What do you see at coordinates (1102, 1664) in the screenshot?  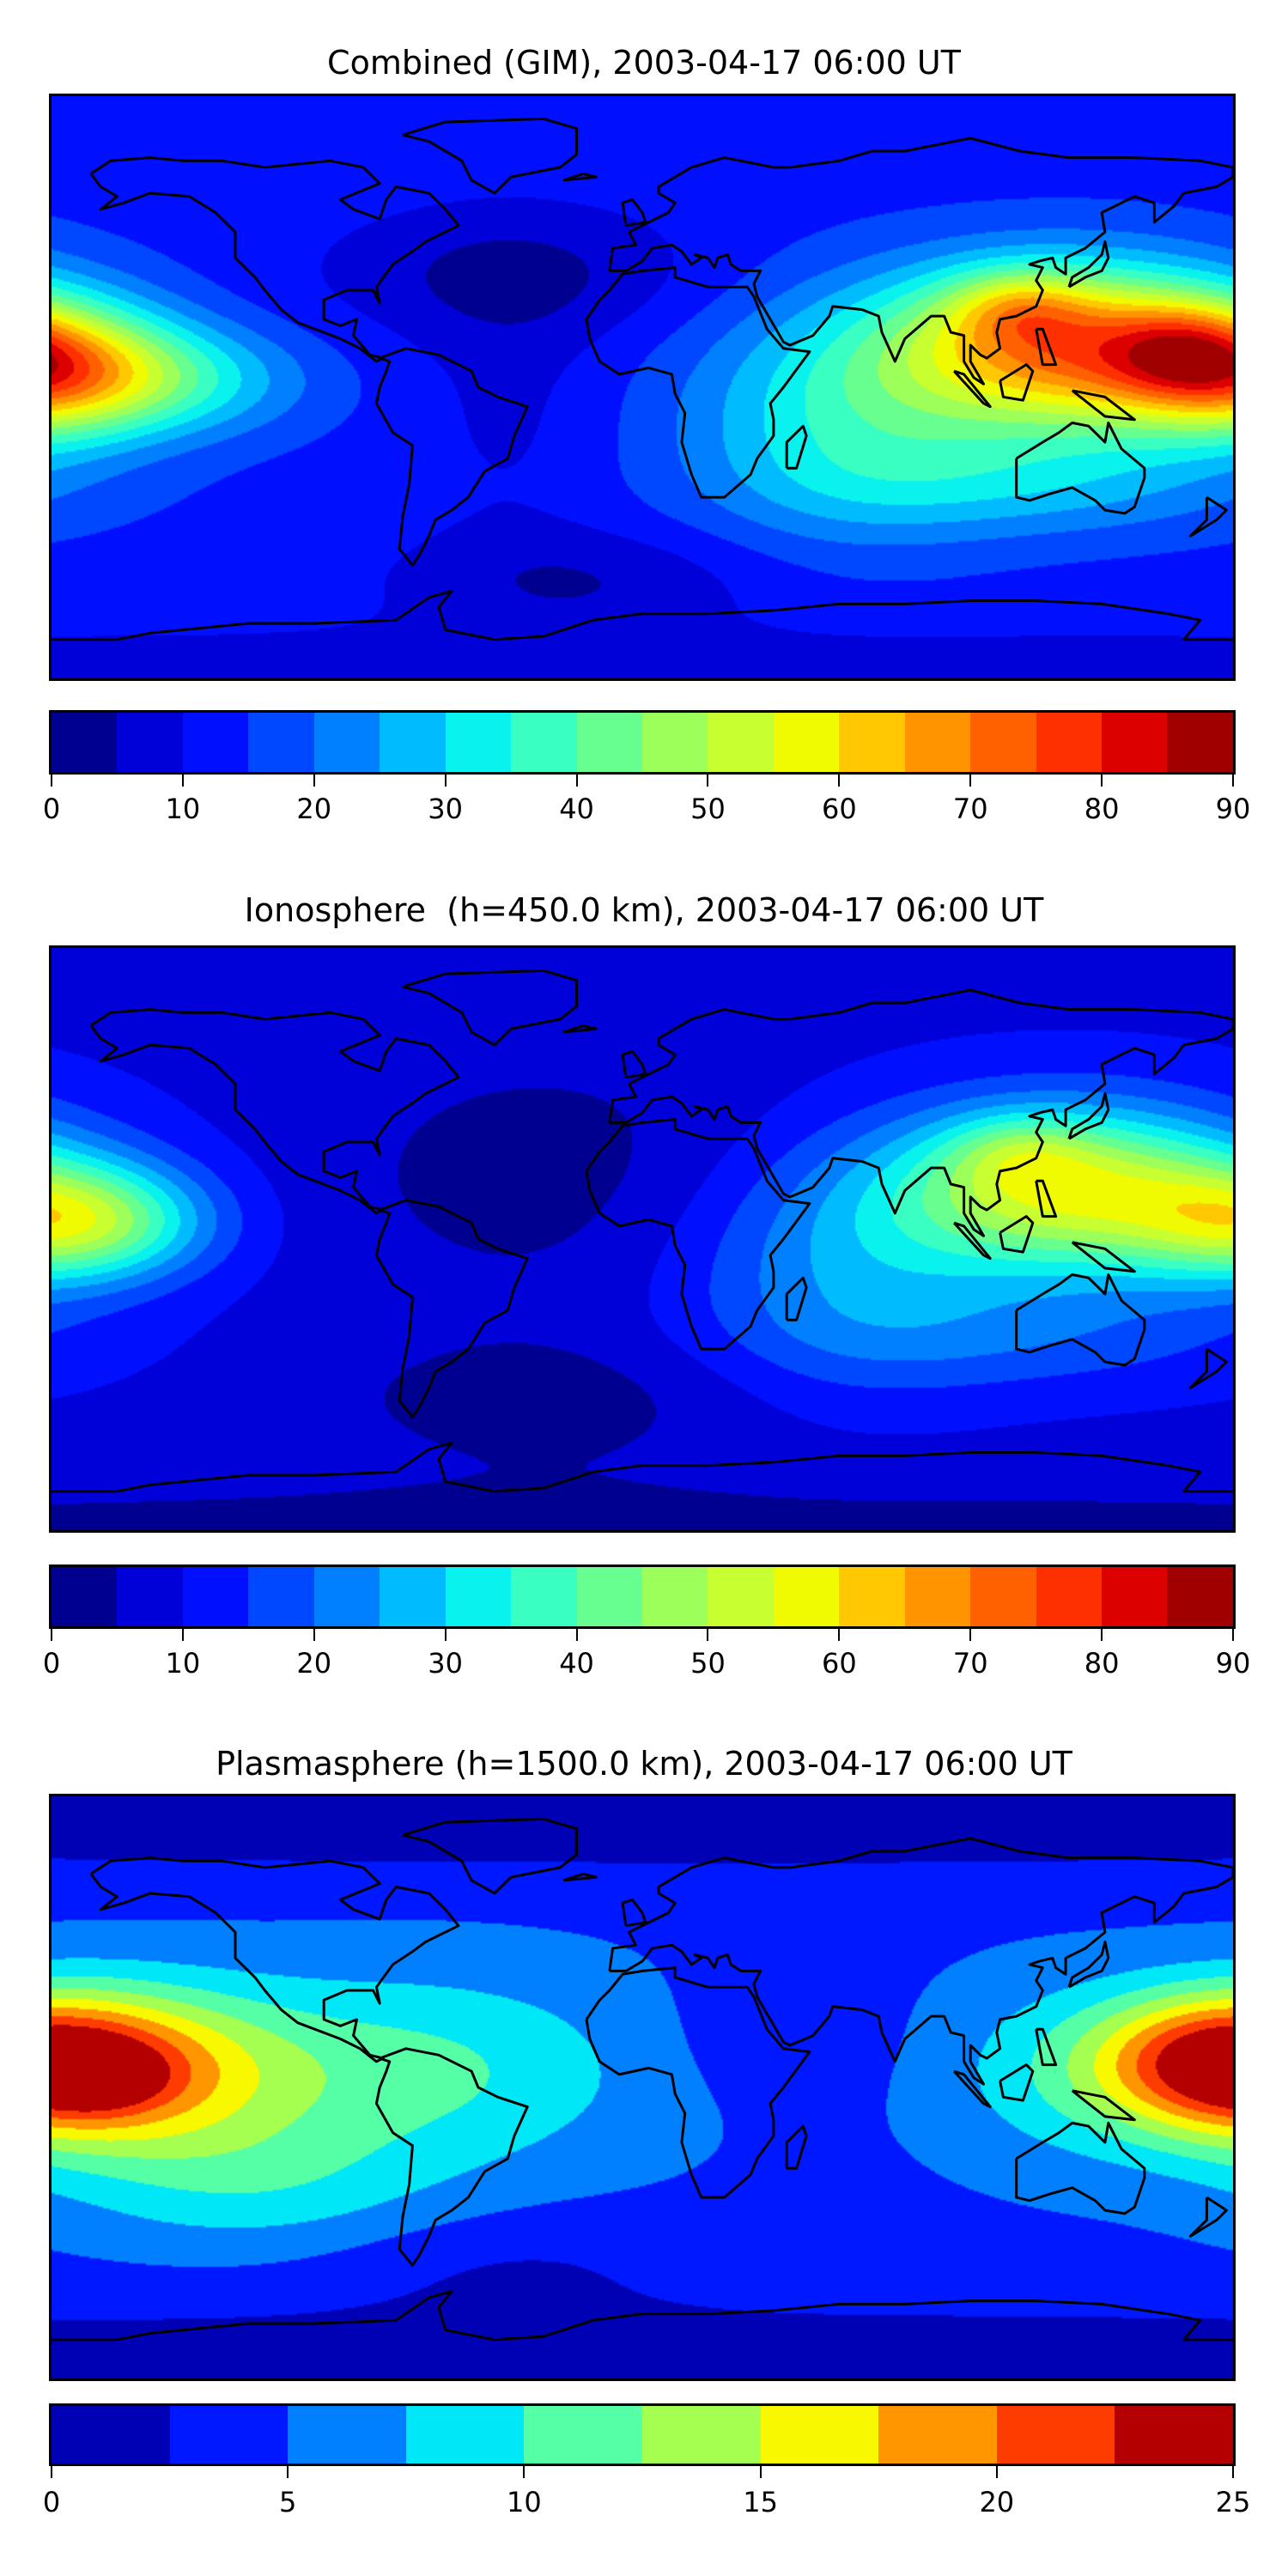 I see `colorbar-tick-label: 80` at bounding box center [1102, 1664].